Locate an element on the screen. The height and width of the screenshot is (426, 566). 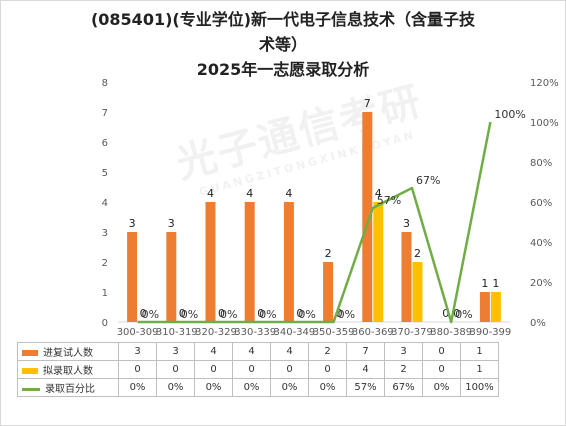
data-table-row: 录取百分比 0% 0% 0% 0% 0% 0% 57% 67% 0% 100% is located at coordinates (258, 387).